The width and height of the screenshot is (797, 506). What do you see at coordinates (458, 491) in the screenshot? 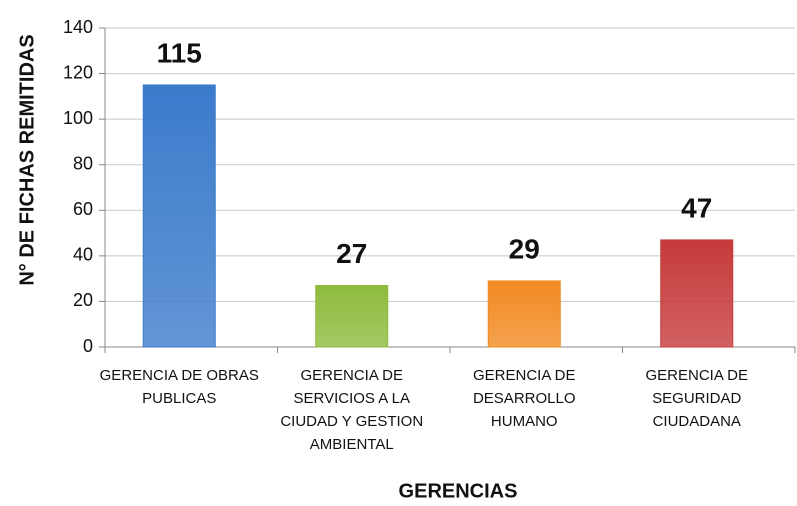
I see `x-axis-title: GERENCIAS` at bounding box center [458, 491].